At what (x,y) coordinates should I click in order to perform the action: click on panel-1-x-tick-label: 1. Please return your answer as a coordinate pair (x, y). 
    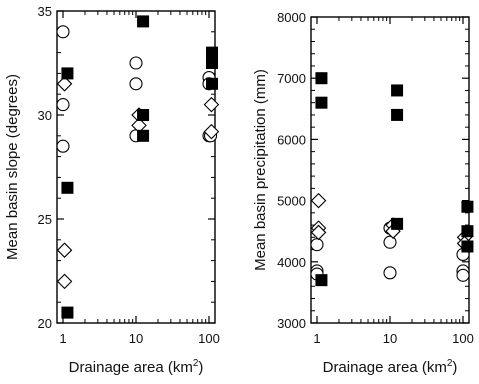
    Looking at the image, I should click on (62, 338).